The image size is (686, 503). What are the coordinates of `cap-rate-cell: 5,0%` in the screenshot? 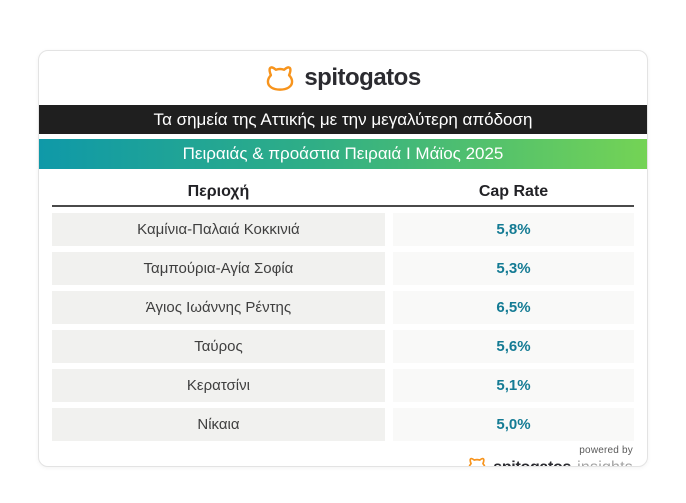 It's located at (513, 424).